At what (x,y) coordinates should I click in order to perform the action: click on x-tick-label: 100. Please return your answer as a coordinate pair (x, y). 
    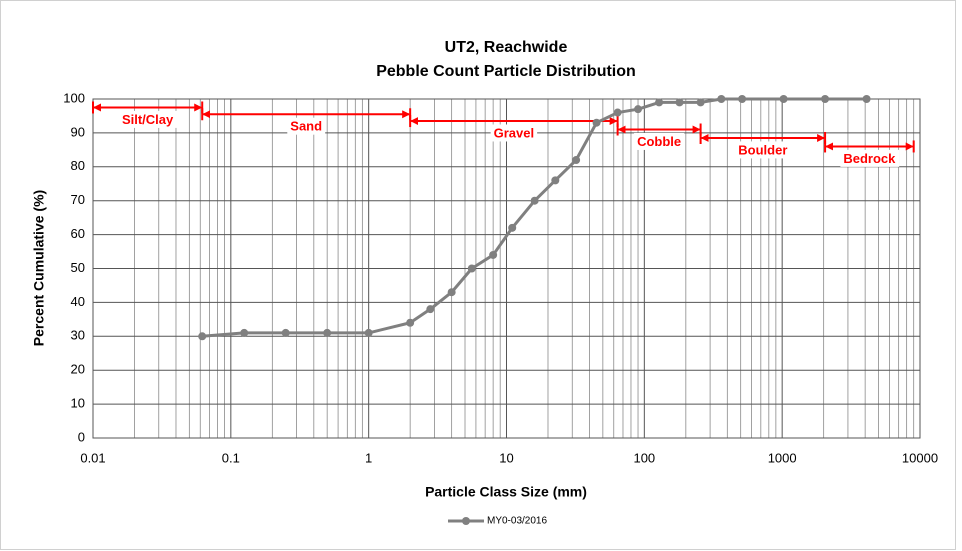
    Looking at the image, I should click on (644, 457).